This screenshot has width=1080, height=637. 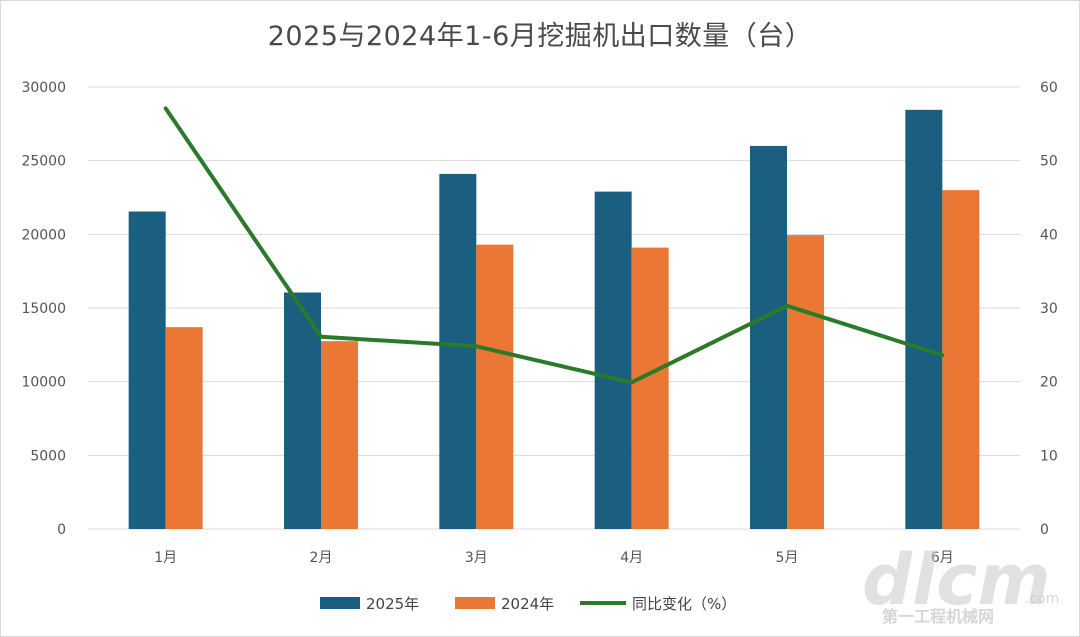 I want to click on y-right-tick-label: 50, so click(x=1049, y=162).